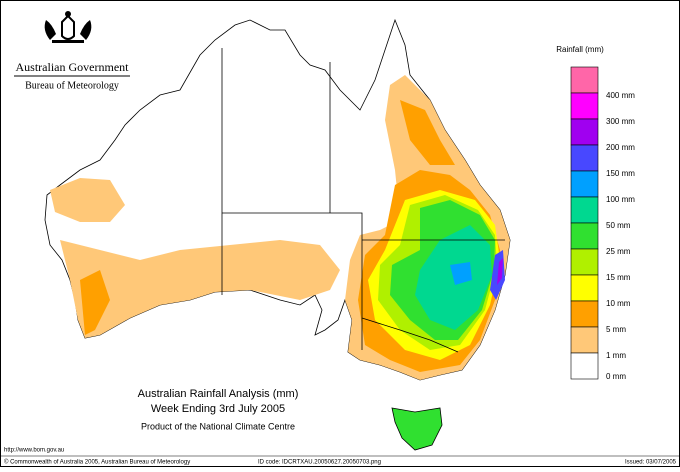 Image resolution: width=680 pixels, height=472 pixels. I want to click on legend-label: 200 mm, so click(620, 147).